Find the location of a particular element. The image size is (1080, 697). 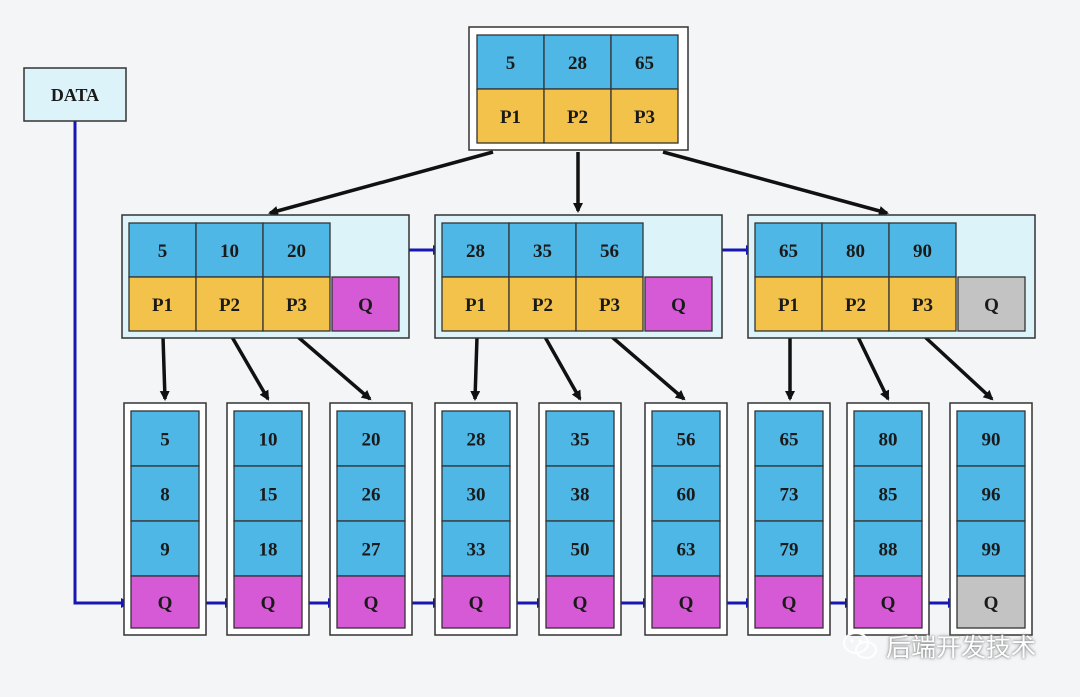

leaf-key-label: 96 is located at coordinates (991, 495).